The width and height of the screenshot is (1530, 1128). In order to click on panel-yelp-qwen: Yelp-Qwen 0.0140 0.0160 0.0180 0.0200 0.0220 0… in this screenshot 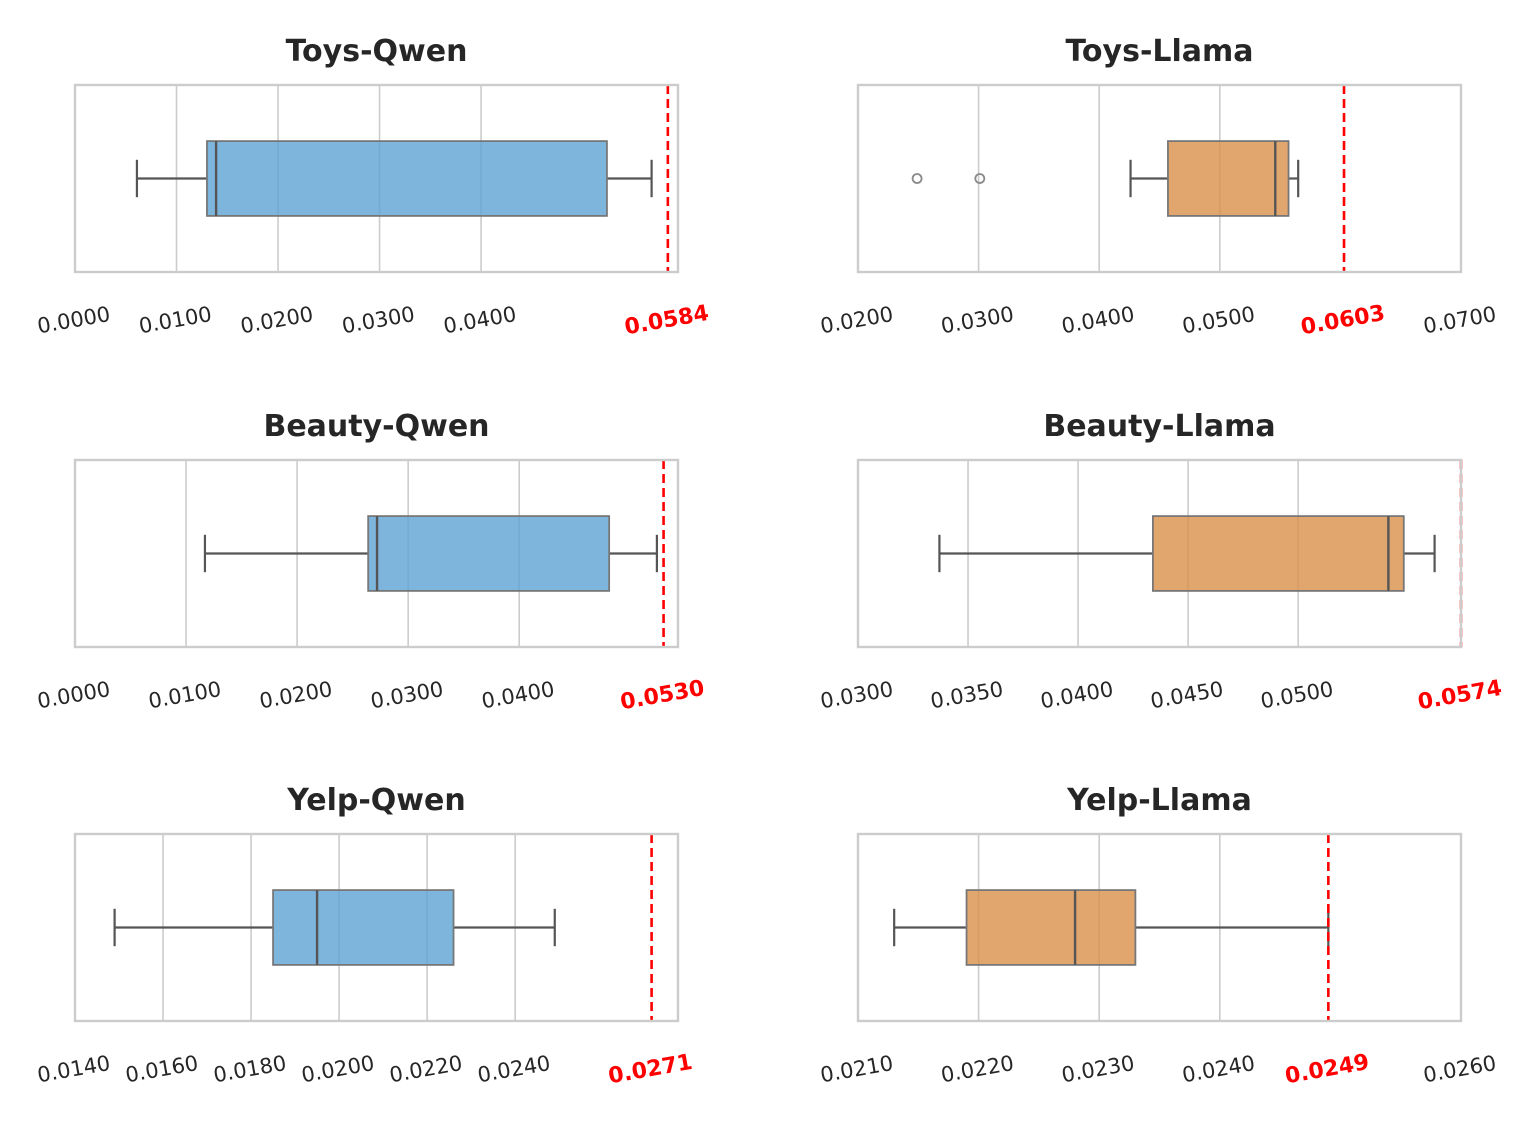, I will do `click(365, 936)`.